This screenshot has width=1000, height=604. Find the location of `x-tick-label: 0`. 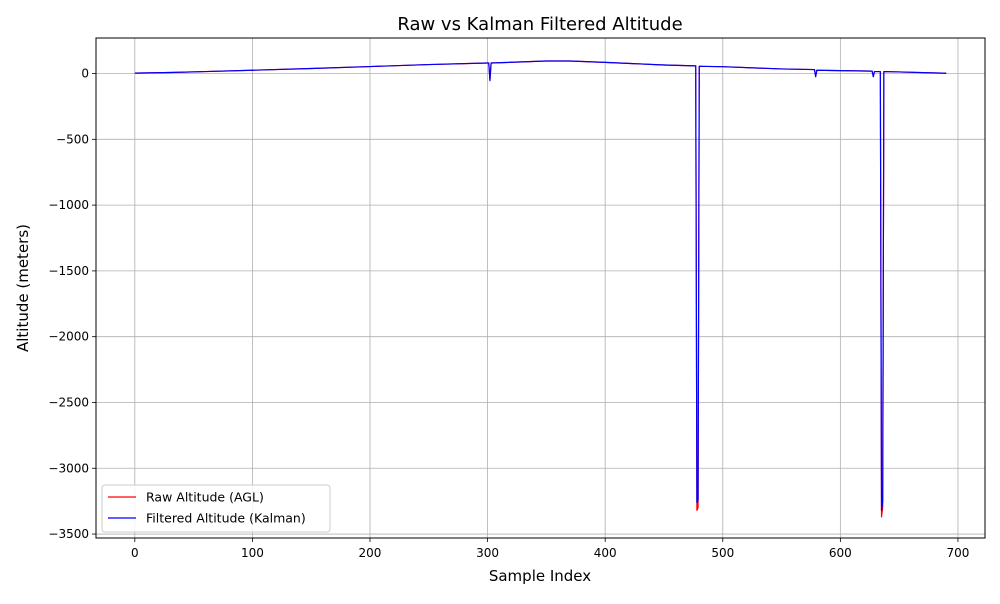

x-tick-label: 0 is located at coordinates (135, 553).